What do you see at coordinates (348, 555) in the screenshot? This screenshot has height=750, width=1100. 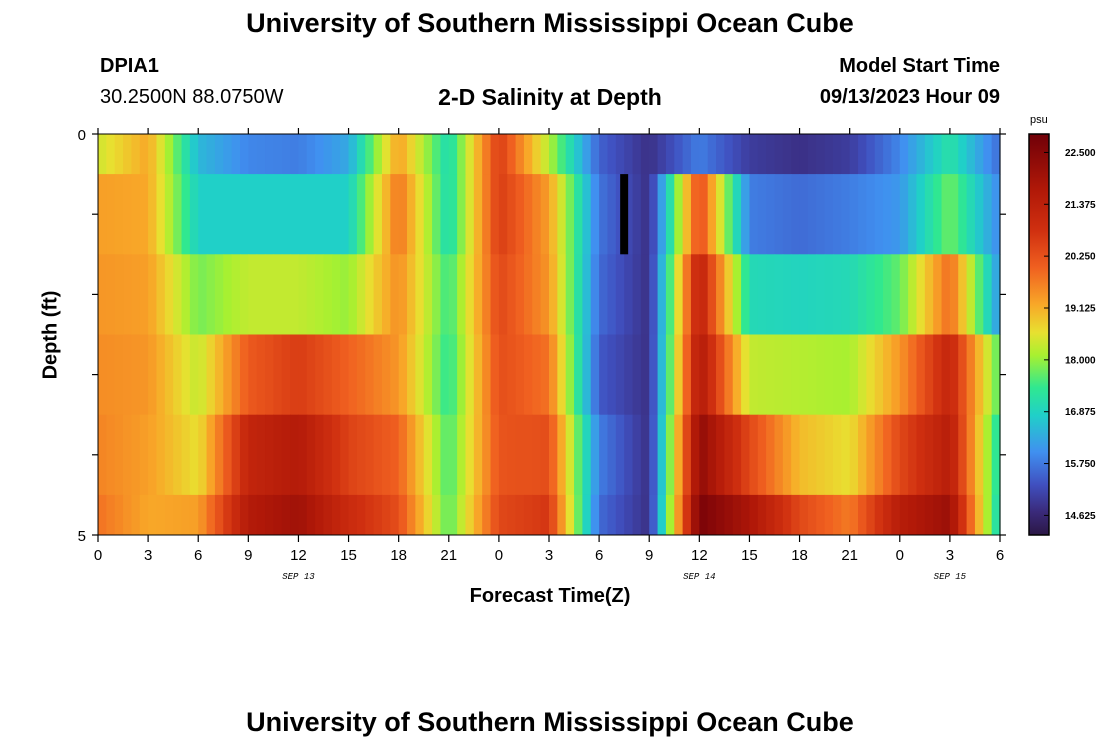 I see `x-tick-label: 15` at bounding box center [348, 555].